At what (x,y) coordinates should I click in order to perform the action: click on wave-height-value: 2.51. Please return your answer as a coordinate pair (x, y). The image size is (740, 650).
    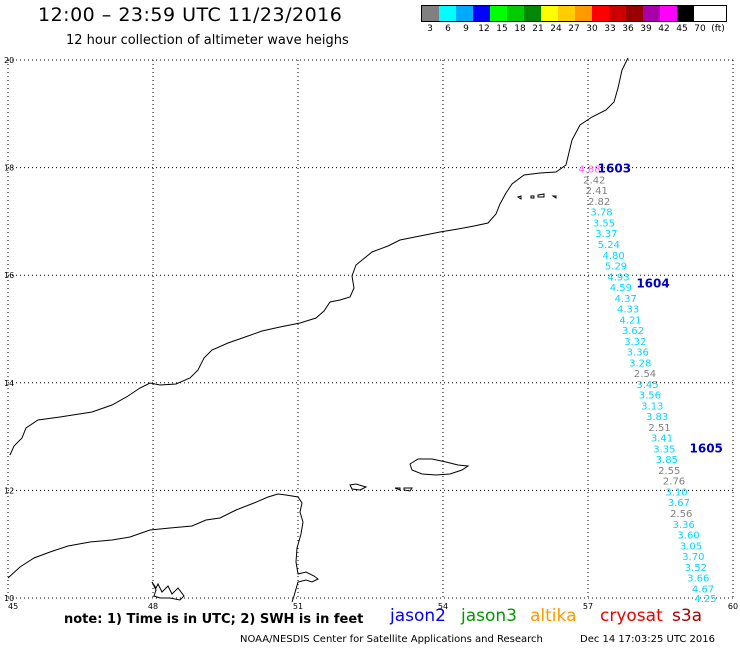
    Looking at the image, I should click on (659, 428).